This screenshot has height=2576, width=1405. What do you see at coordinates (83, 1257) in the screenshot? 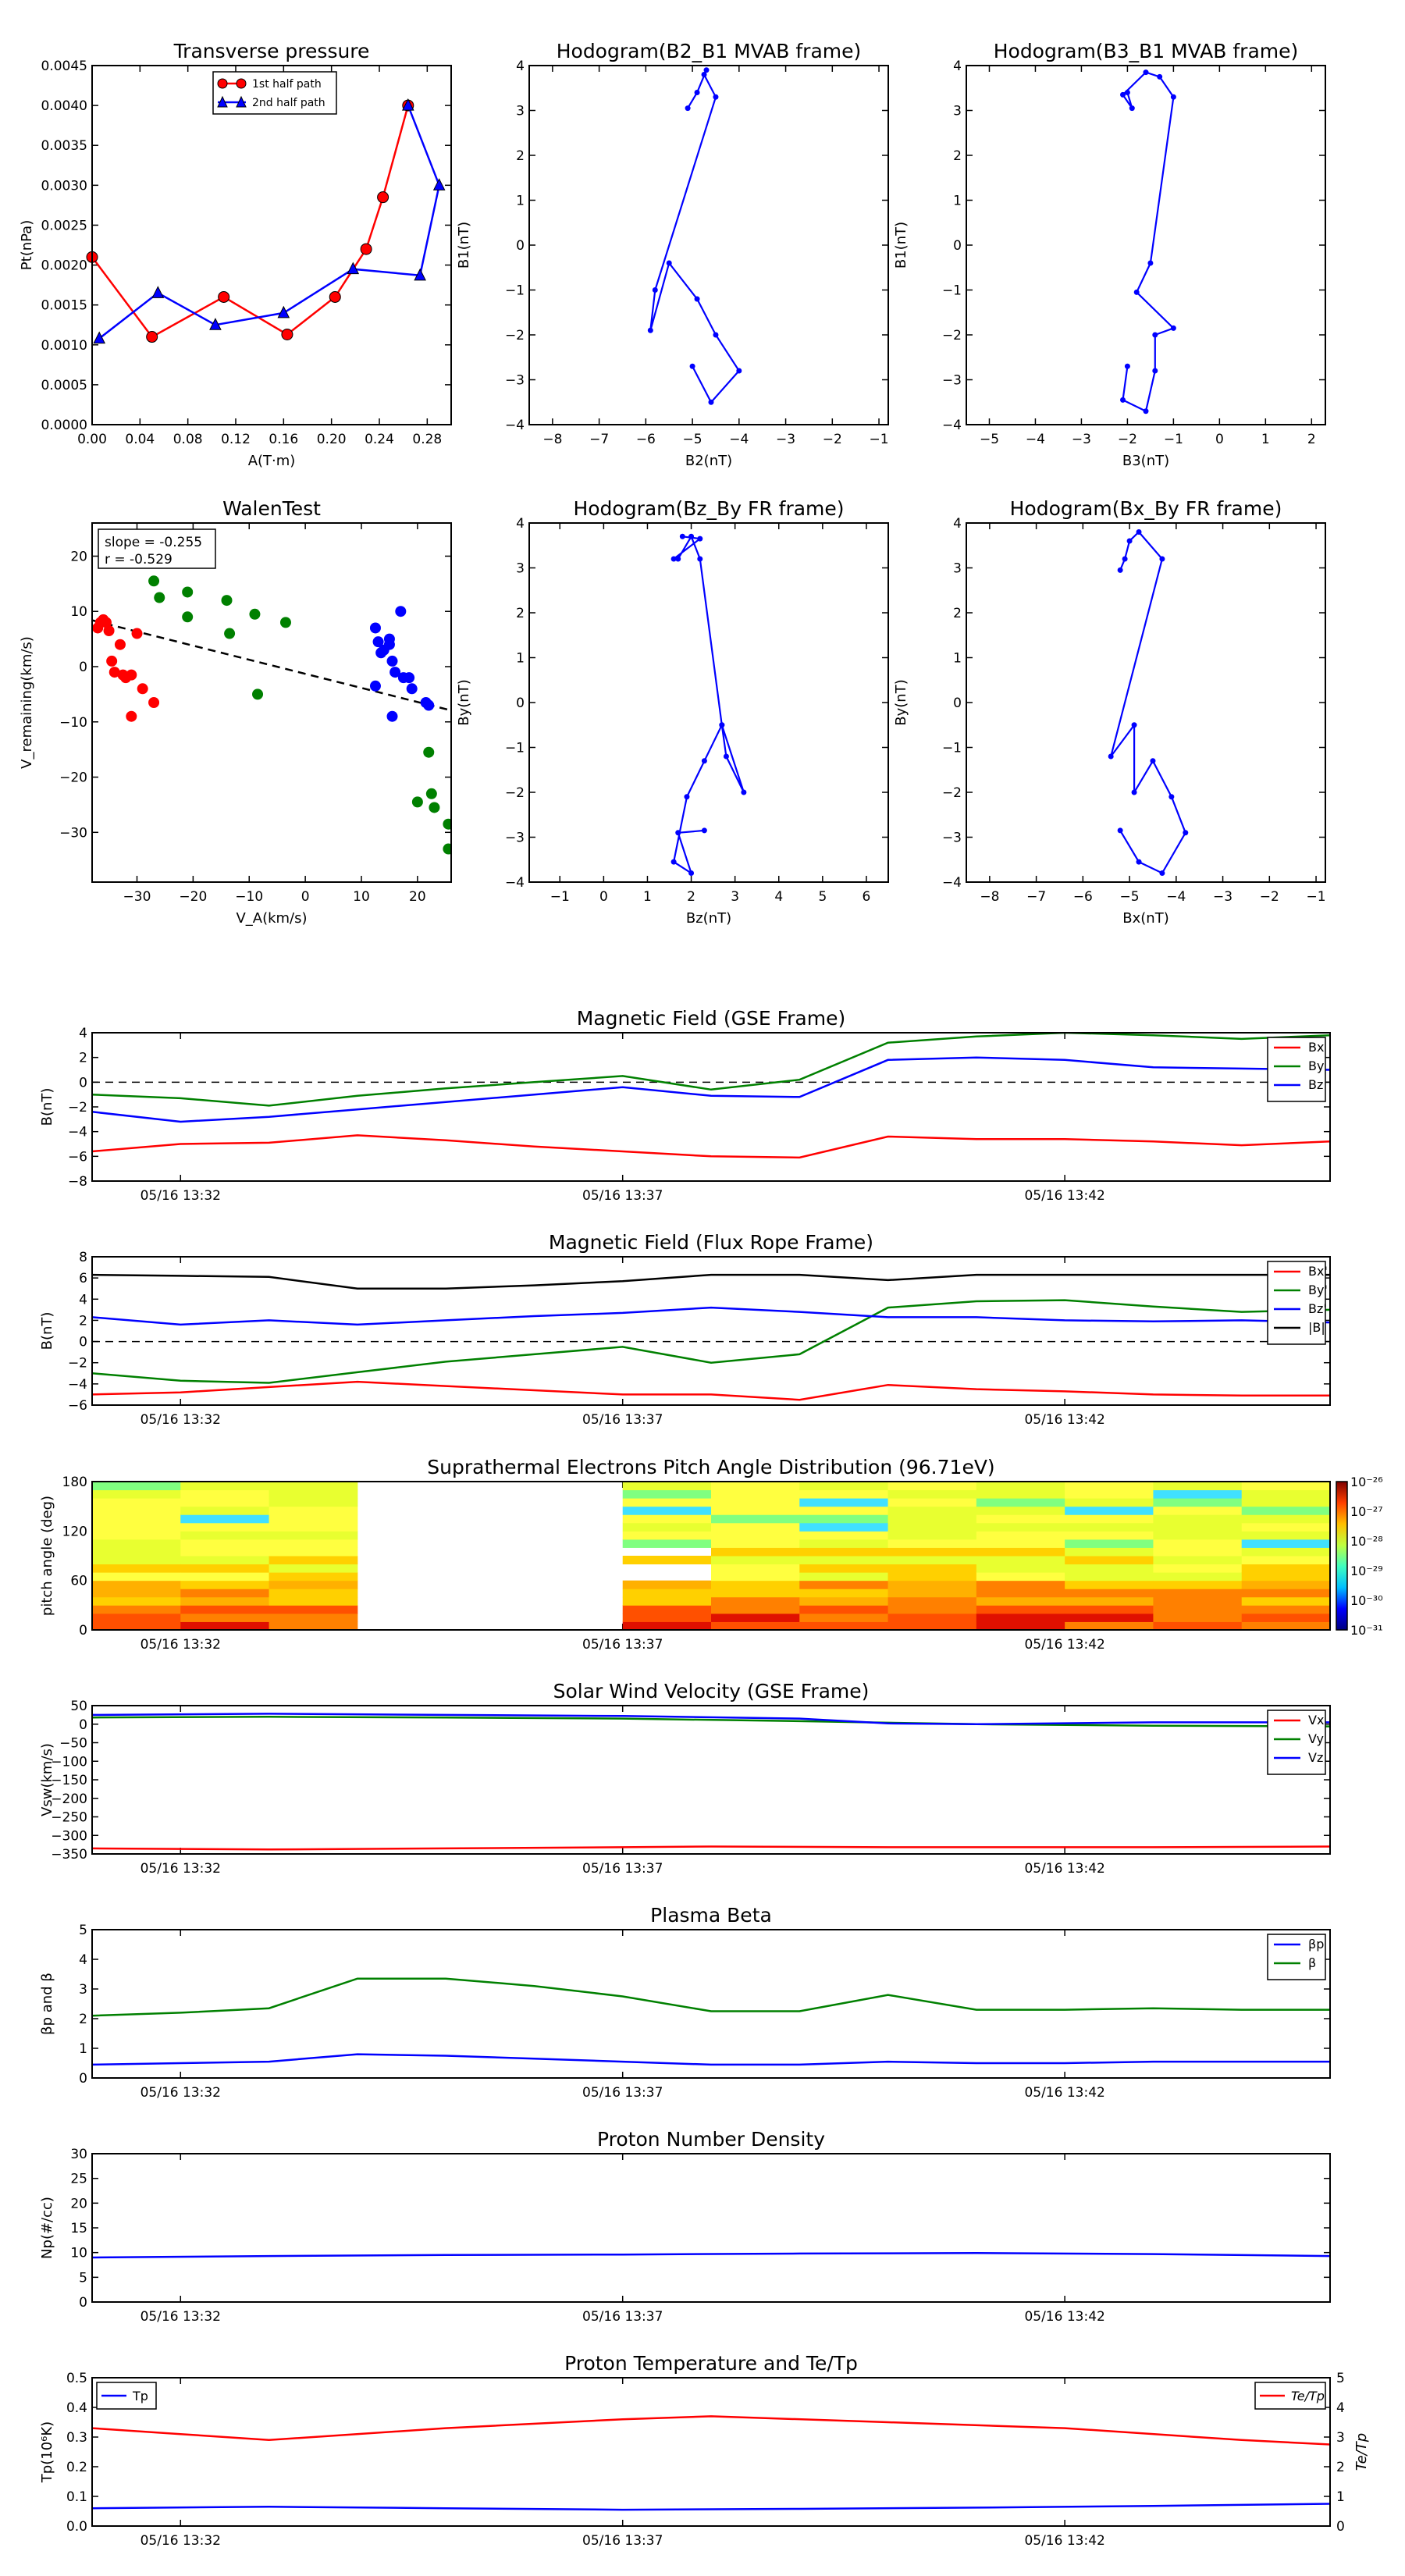
I see `y-tick-label: 8` at bounding box center [83, 1257].